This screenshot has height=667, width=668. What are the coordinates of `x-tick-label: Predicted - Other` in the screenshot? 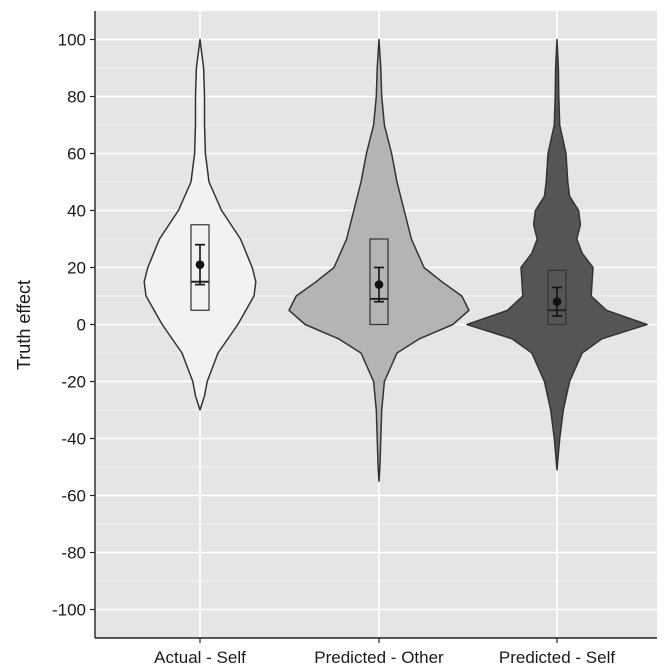 It's located at (379, 657).